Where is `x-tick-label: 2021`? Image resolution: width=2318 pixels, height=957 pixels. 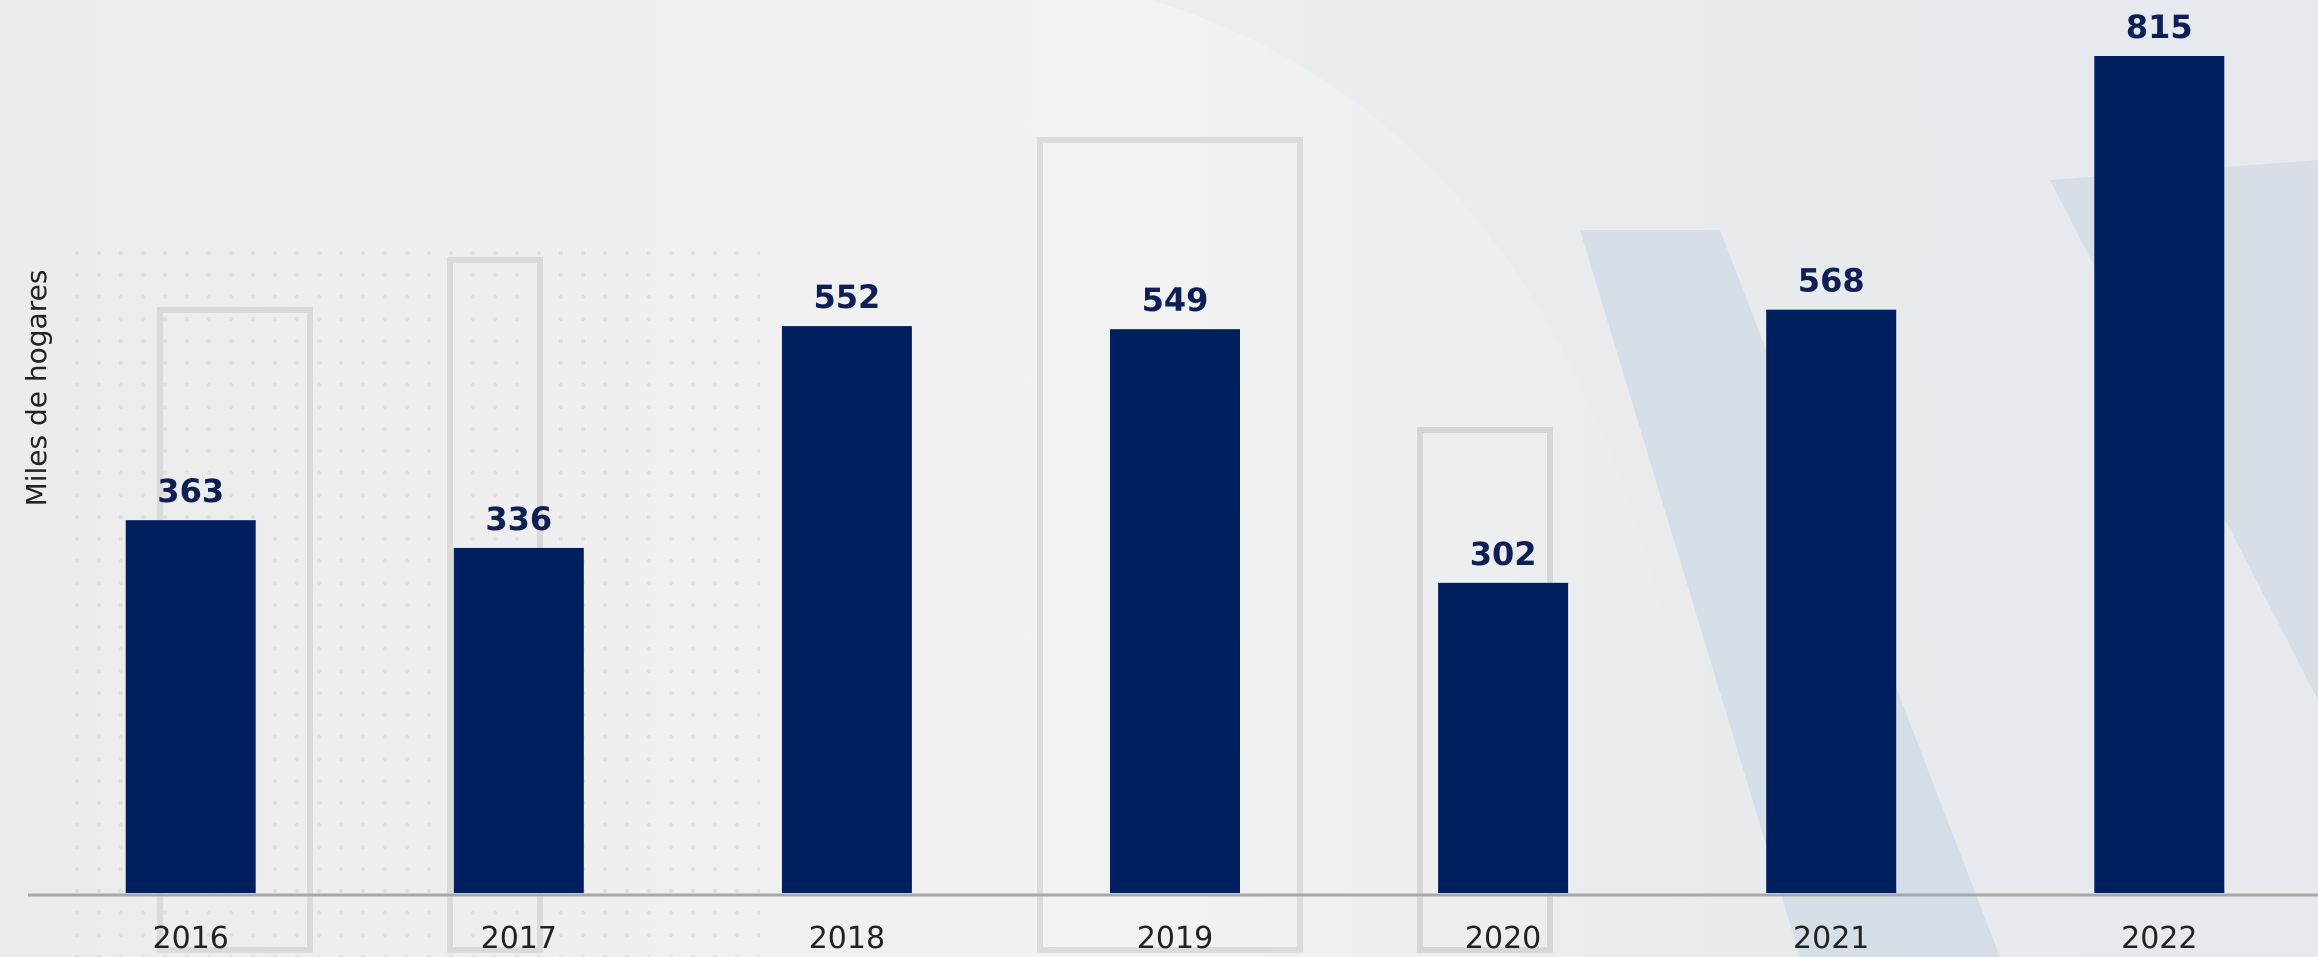
x-tick-label: 2021 is located at coordinates (1831, 938).